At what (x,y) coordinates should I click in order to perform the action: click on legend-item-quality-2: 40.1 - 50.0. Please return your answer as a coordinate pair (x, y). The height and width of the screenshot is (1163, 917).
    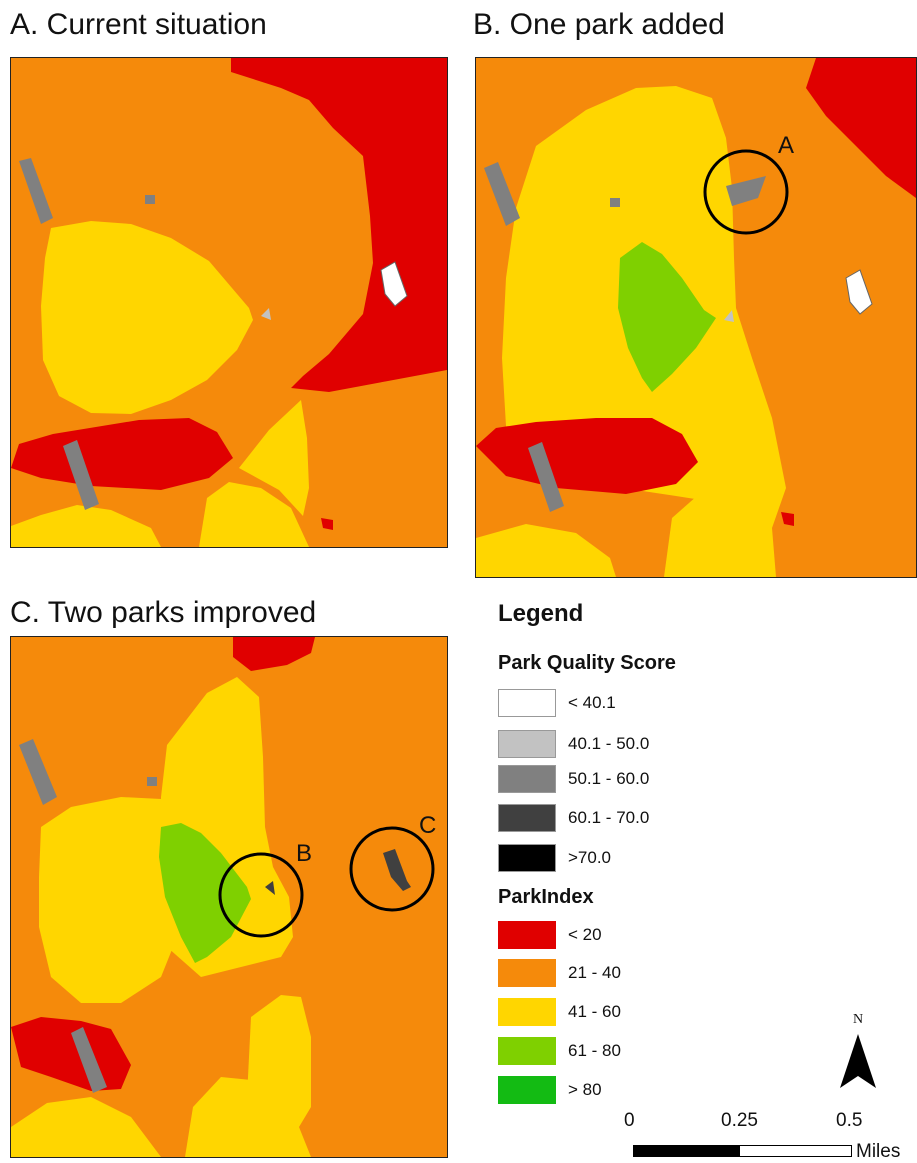
    Looking at the image, I should click on (573, 744).